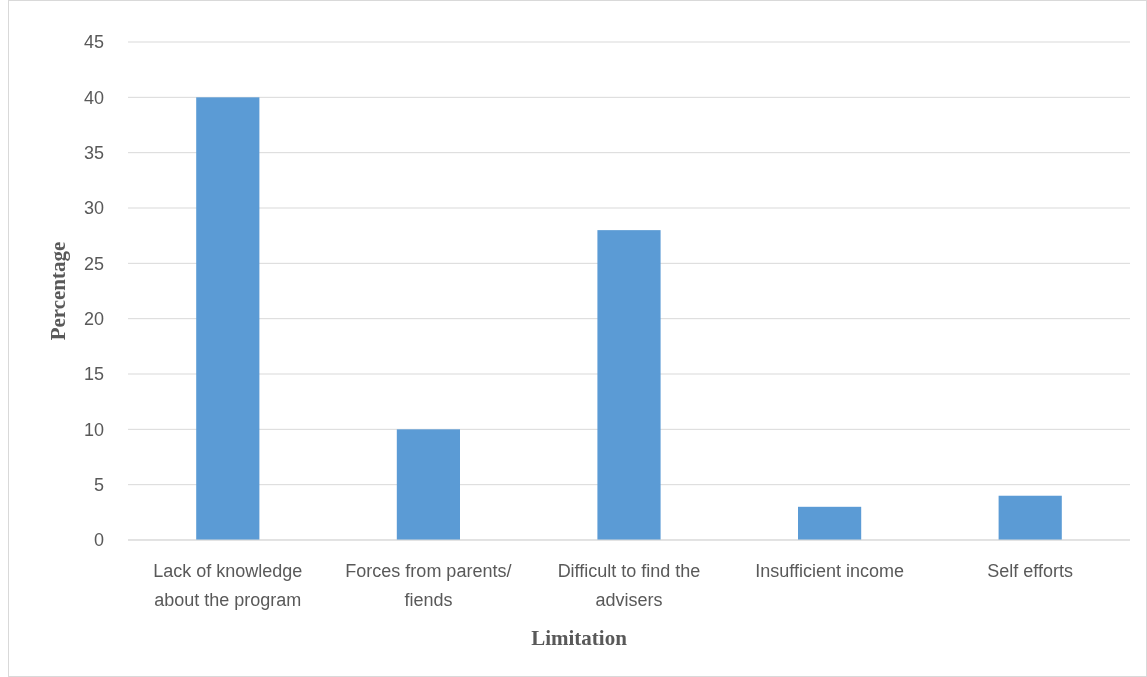  Describe the element at coordinates (93, 374) in the screenshot. I see `y-tick-label: 15` at that location.